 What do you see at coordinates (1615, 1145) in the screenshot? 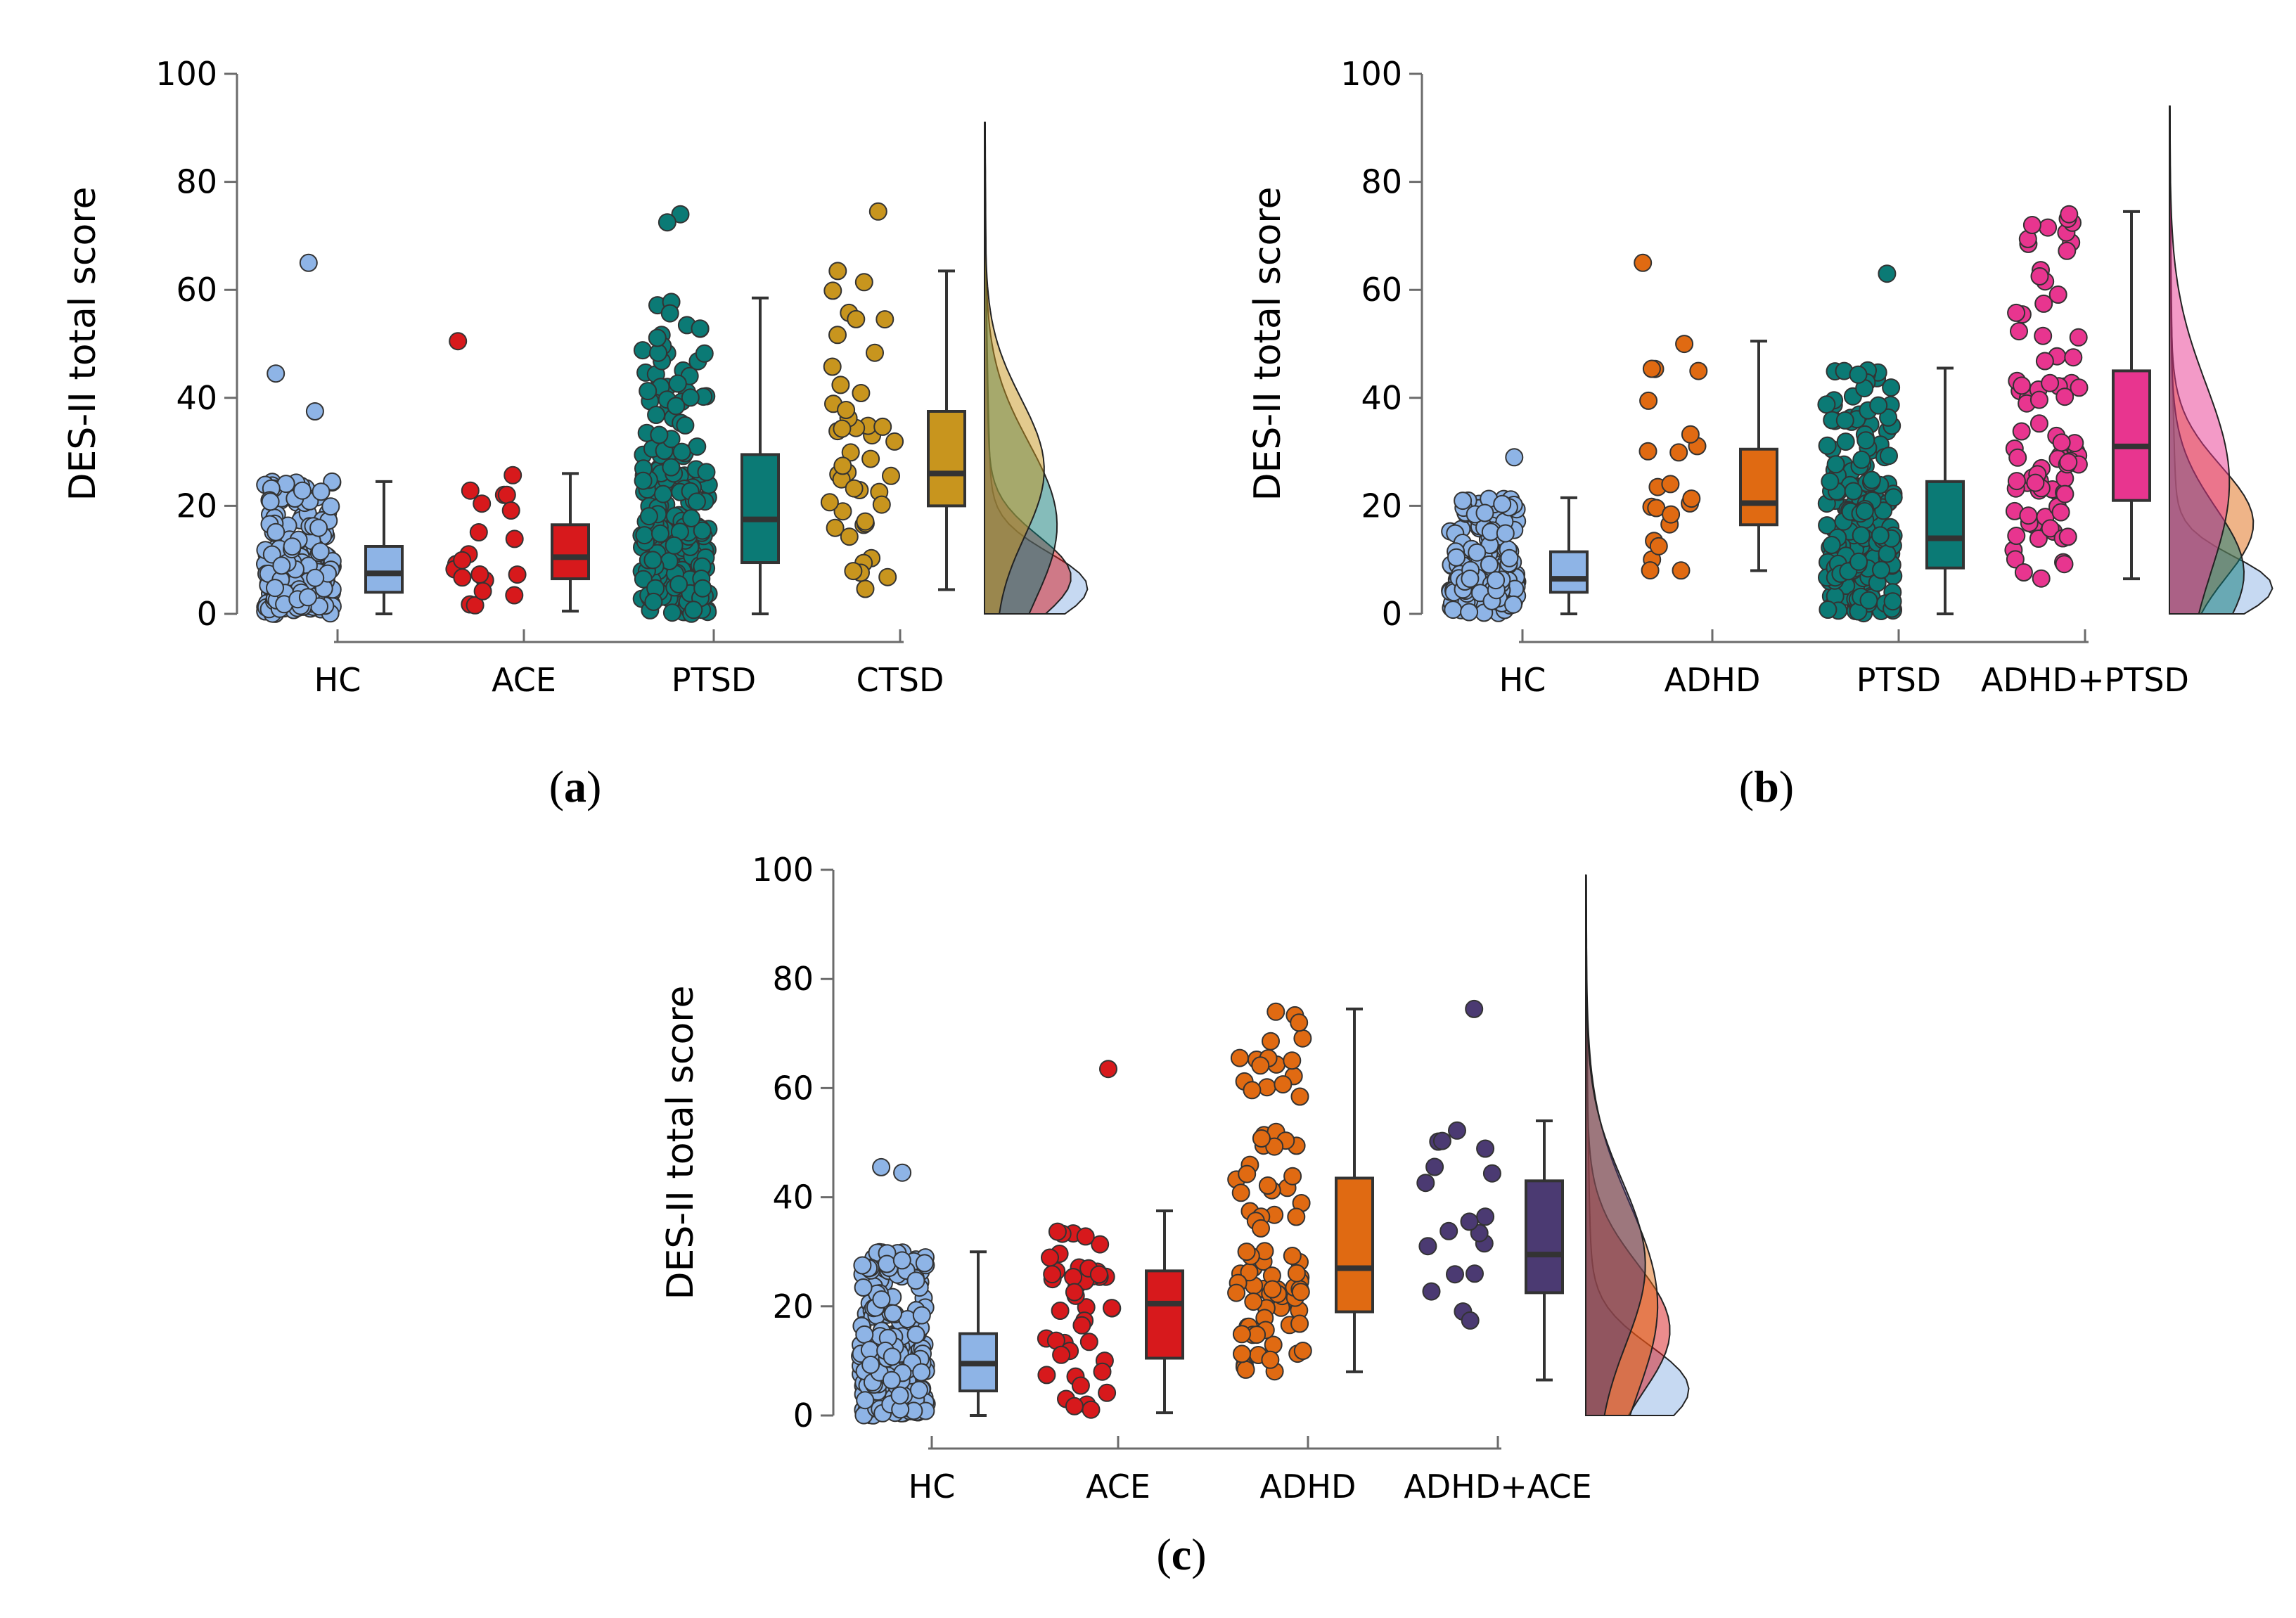
I see `density-cloud` at bounding box center [1615, 1145].